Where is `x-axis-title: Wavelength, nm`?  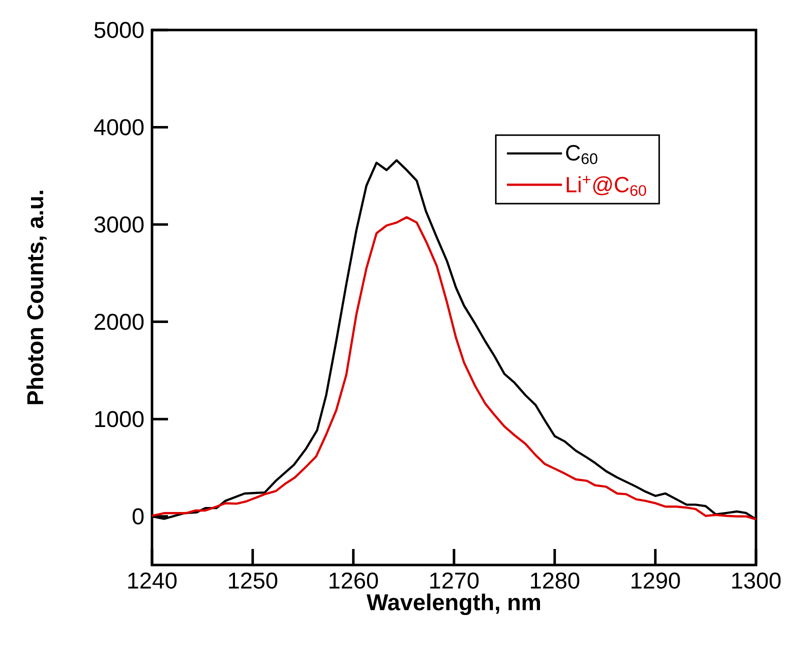
x-axis-title: Wavelength, nm is located at coordinates (453, 605).